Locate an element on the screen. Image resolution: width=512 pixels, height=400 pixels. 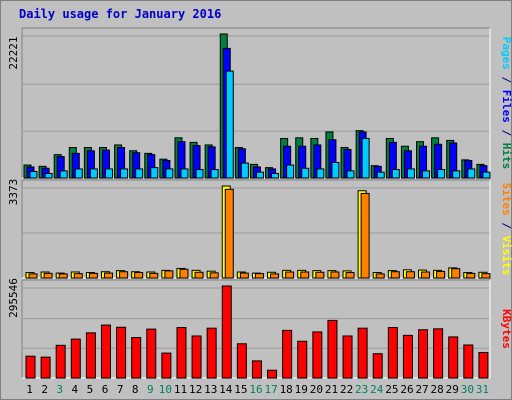
panel-1-ymax-label: 22221 is located at coordinates (13, 52).